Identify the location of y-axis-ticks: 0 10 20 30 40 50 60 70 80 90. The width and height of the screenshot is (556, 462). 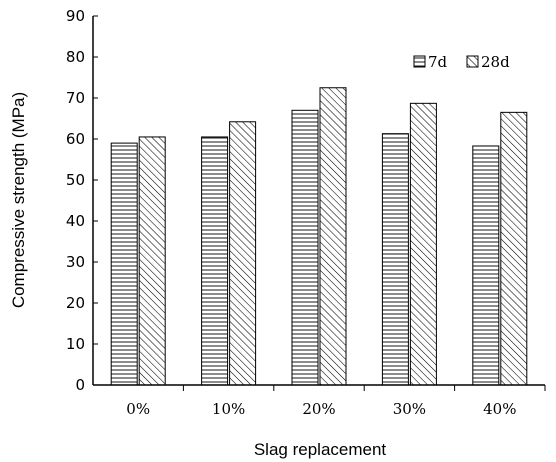
(82, 200).